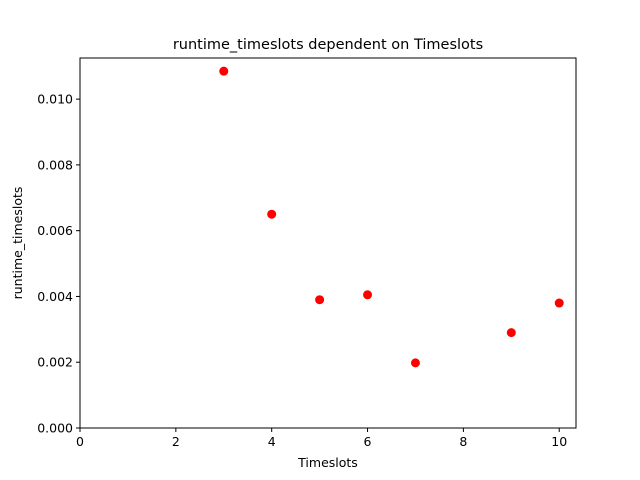  What do you see at coordinates (55, 428) in the screenshot?
I see `y-tick-label: 0.000` at bounding box center [55, 428].